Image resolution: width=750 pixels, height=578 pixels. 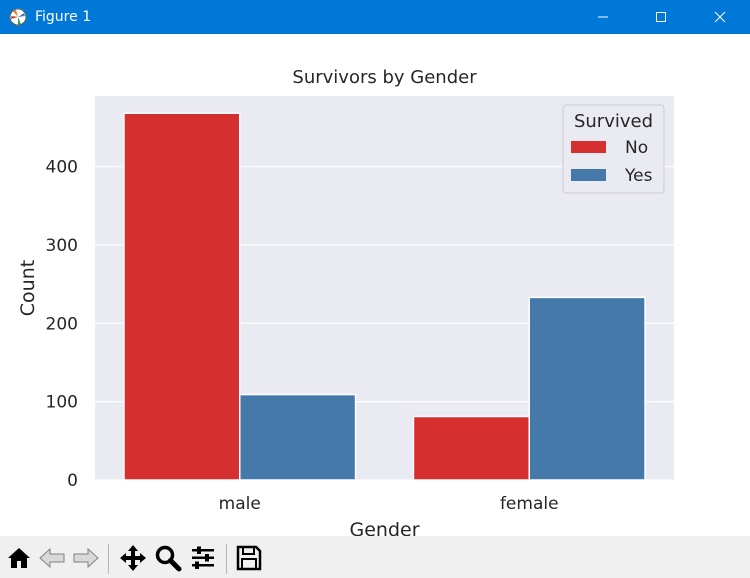 What do you see at coordinates (240, 504) in the screenshot?
I see `x-tick-label: male` at bounding box center [240, 504].